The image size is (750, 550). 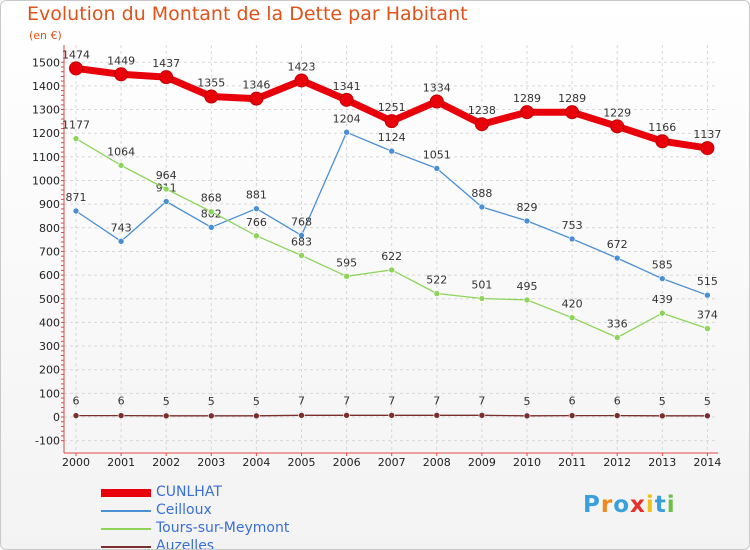 I want to click on logo-letter: o, so click(x=622, y=505).